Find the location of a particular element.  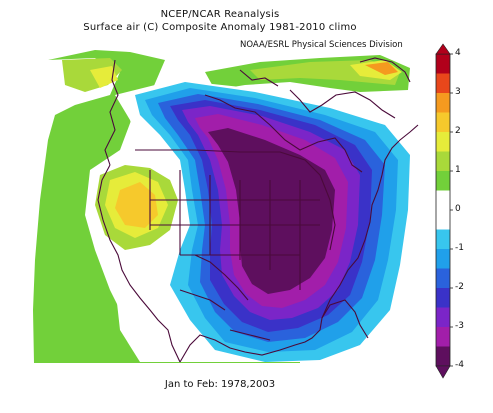

colorbar-tick-label: -1 is located at coordinates (459, 248).